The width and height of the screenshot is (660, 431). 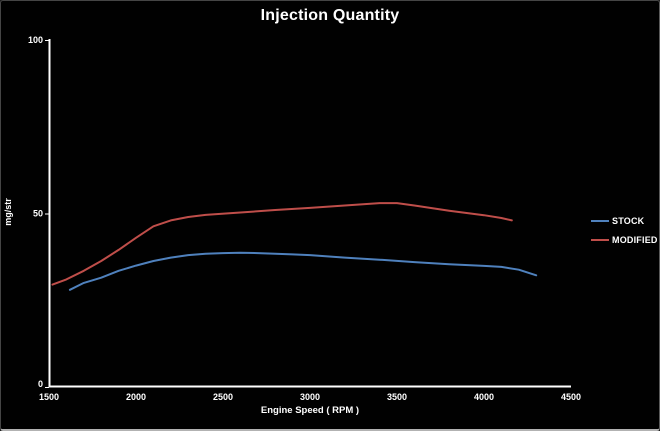 I want to click on legend: STOCK MODIFIED, so click(x=624, y=230).